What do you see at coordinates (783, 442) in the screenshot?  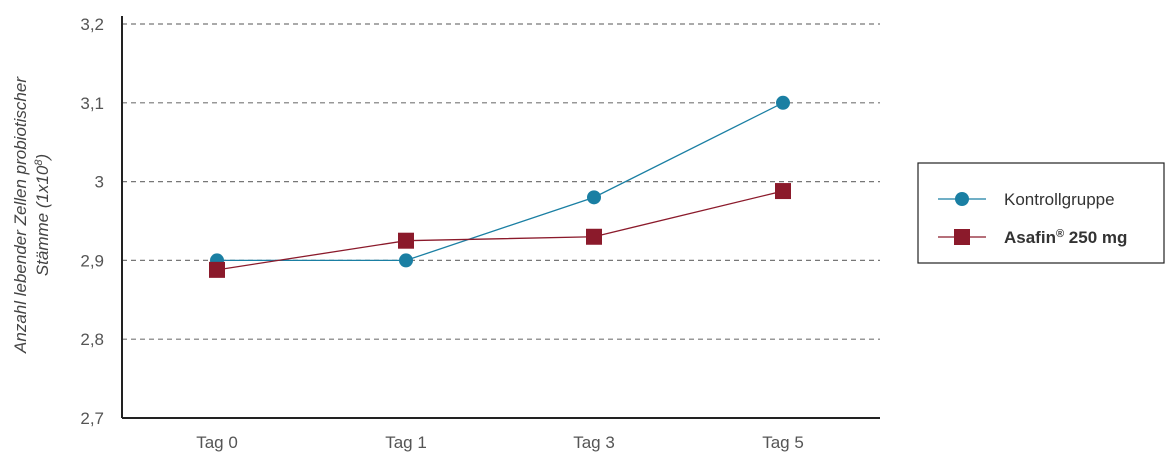 I see `x-tick-label: Tag 5` at bounding box center [783, 442].